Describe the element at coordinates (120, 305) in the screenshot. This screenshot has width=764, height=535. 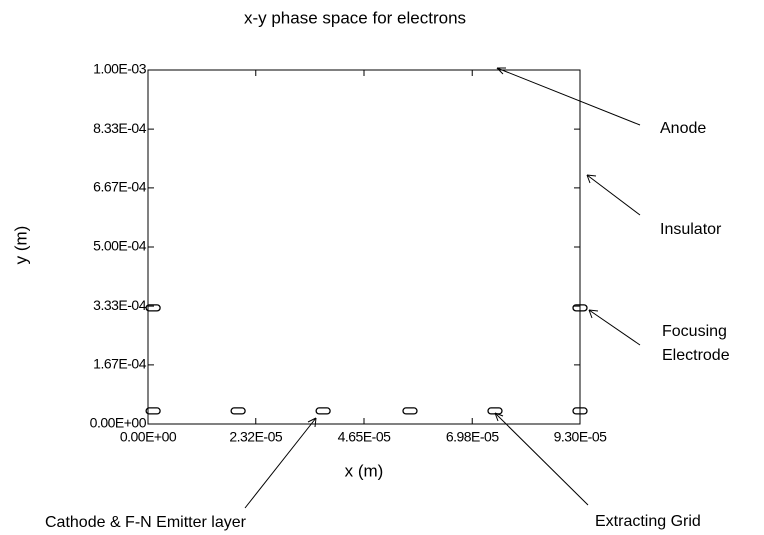
I see `y-tick-label: 3.33E-04` at that location.